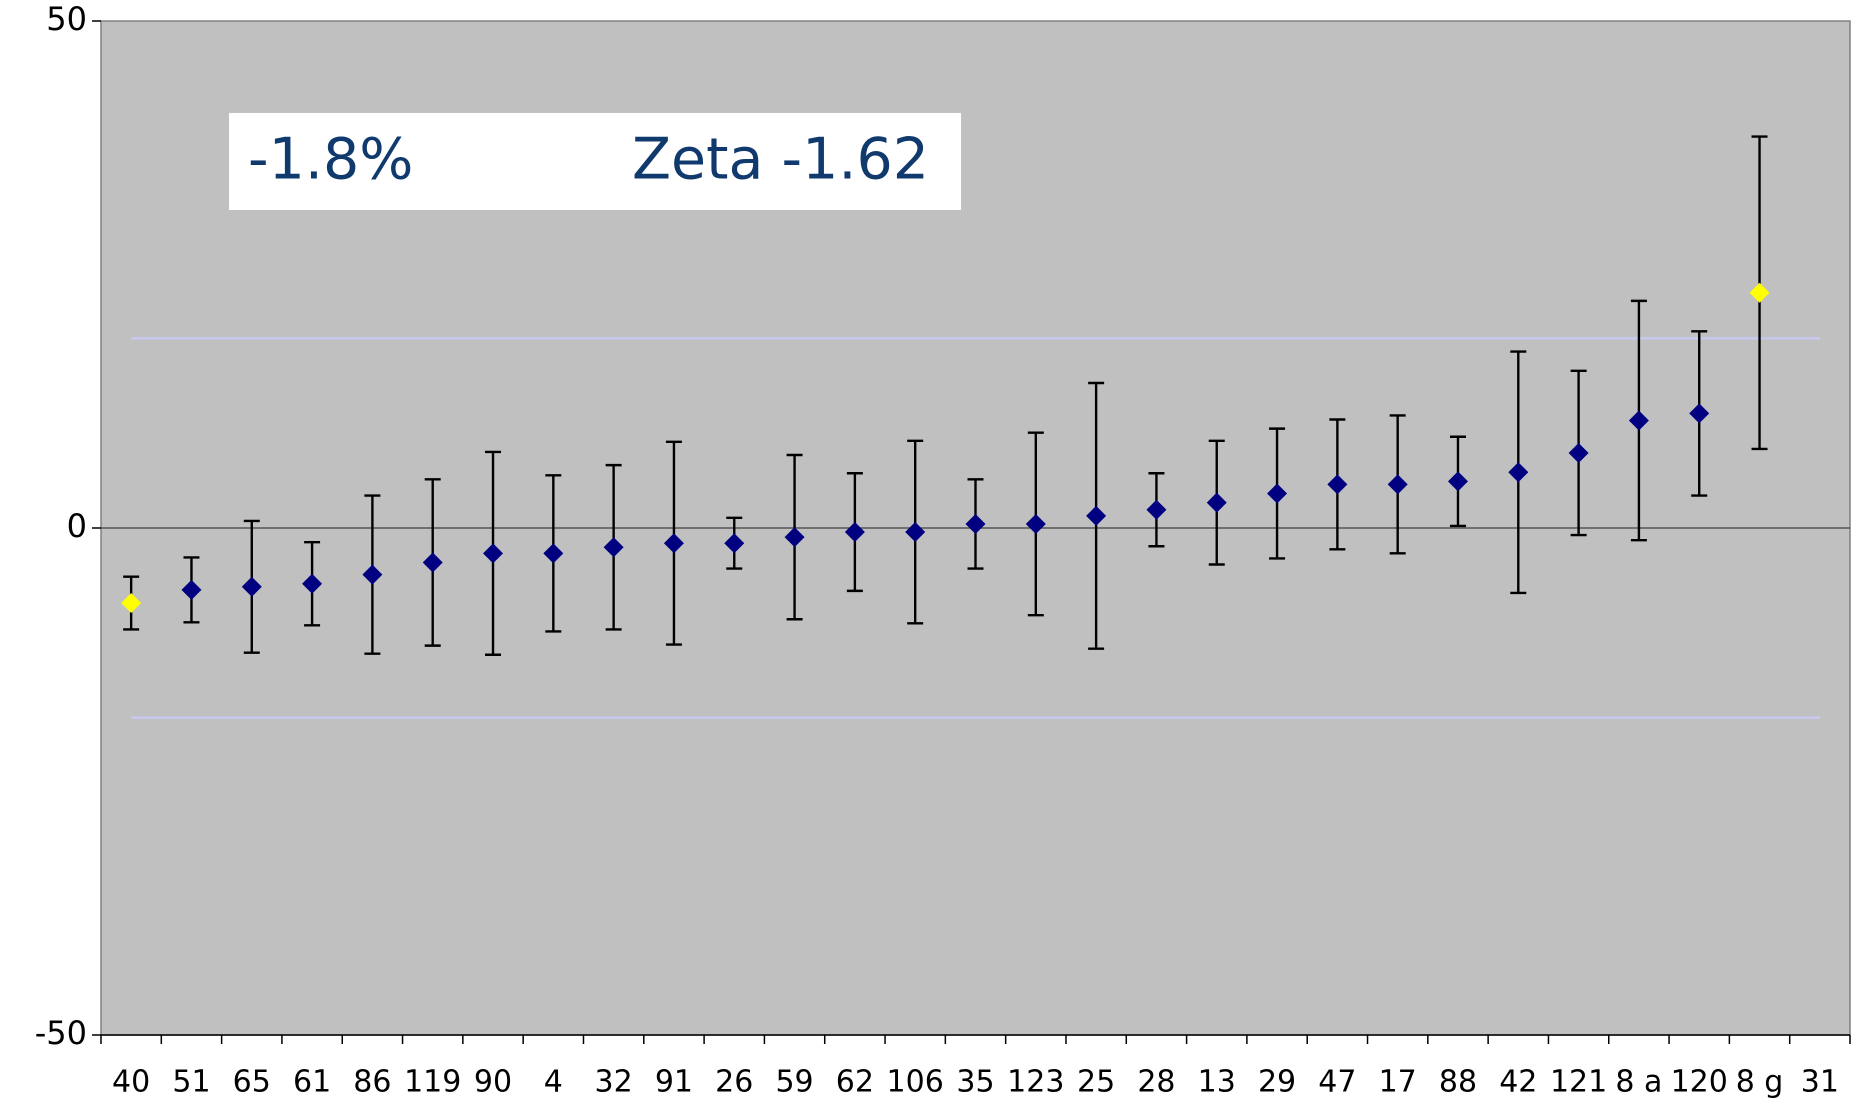 Image resolution: width=1860 pixels, height=1110 pixels. Describe the element at coordinates (131, 1082) in the screenshot. I see `x-tick-label: 40` at that location.